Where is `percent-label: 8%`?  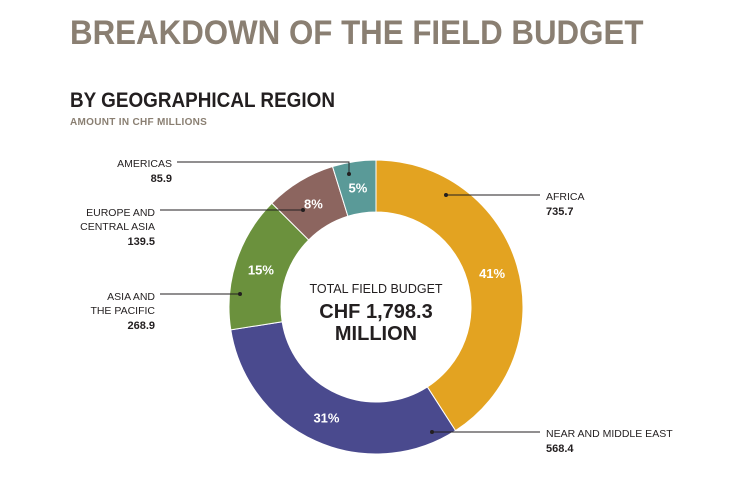 percent-label: 8% is located at coordinates (313, 203).